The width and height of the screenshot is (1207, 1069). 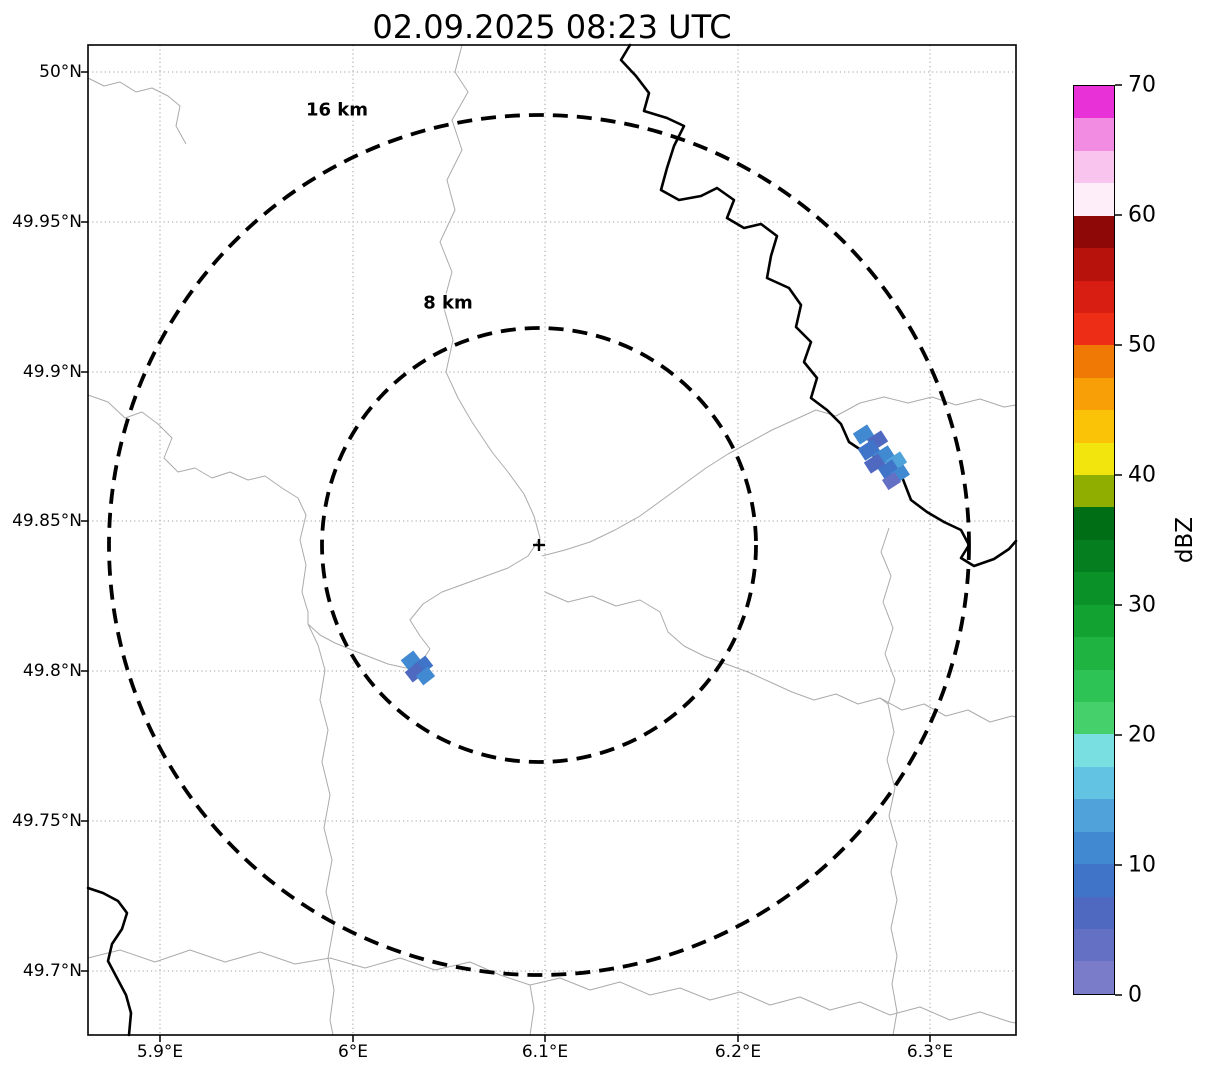 What do you see at coordinates (738, 1052) in the screenshot?
I see `x-tick-label: 6.2°E` at bounding box center [738, 1052].